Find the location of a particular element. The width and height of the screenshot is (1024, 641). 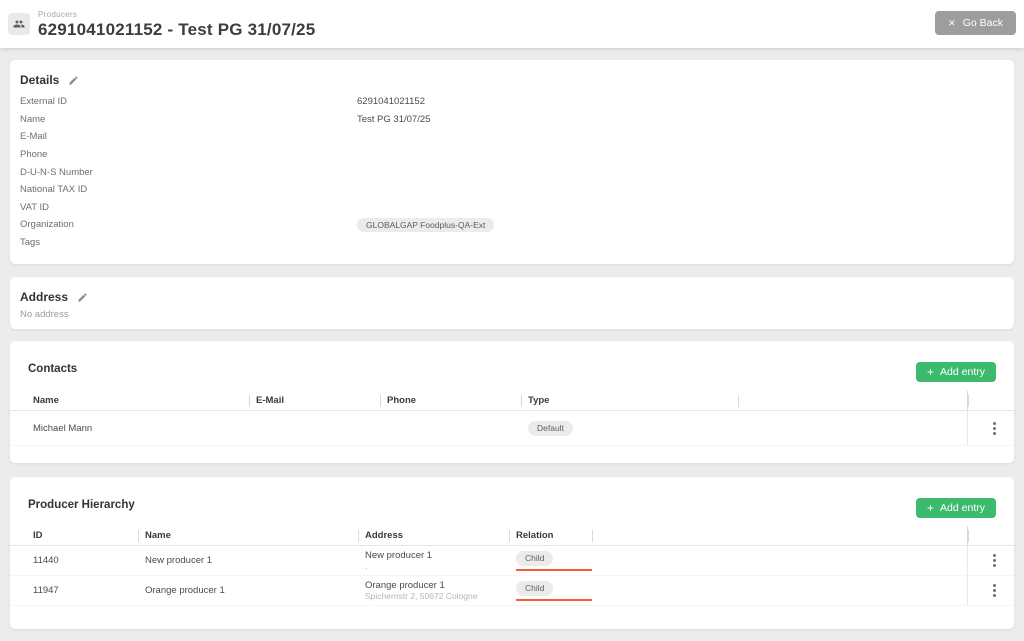

field-label: External ID is located at coordinates (43, 102).